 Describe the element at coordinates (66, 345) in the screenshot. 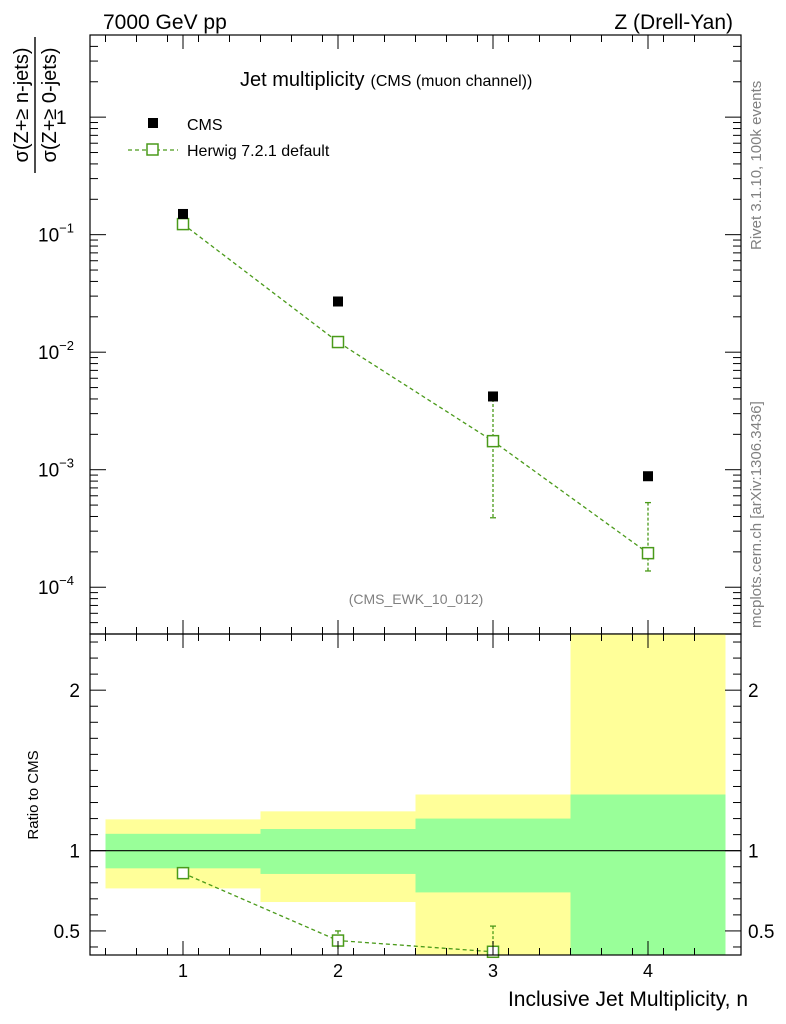

I see `y-tick-exponent: −2` at that location.